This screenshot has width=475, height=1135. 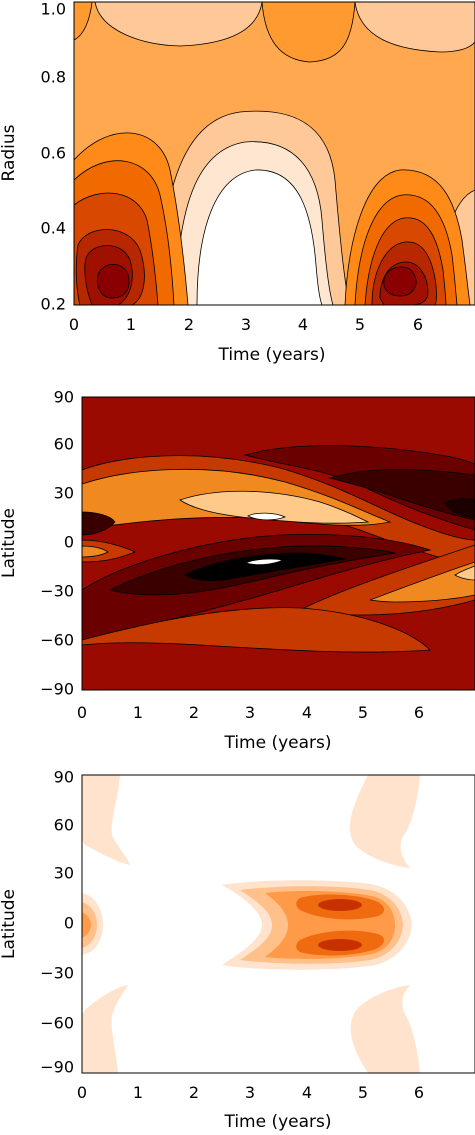 I want to click on panel1-ytick-label: 1.0, so click(x=53, y=9).